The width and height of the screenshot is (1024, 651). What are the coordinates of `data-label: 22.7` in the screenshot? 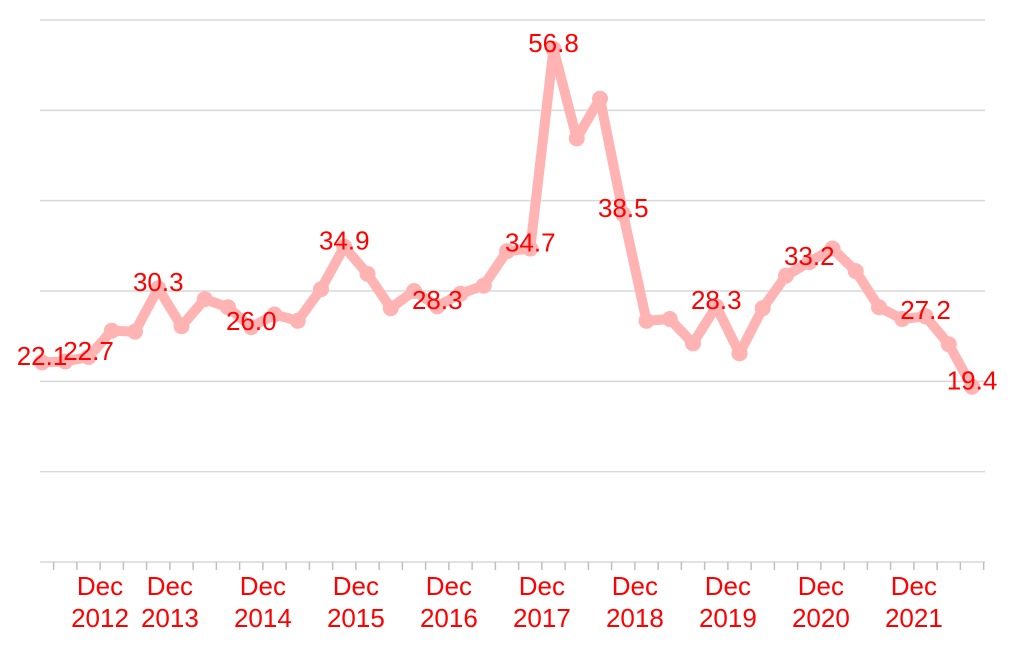 It's located at (88, 351).